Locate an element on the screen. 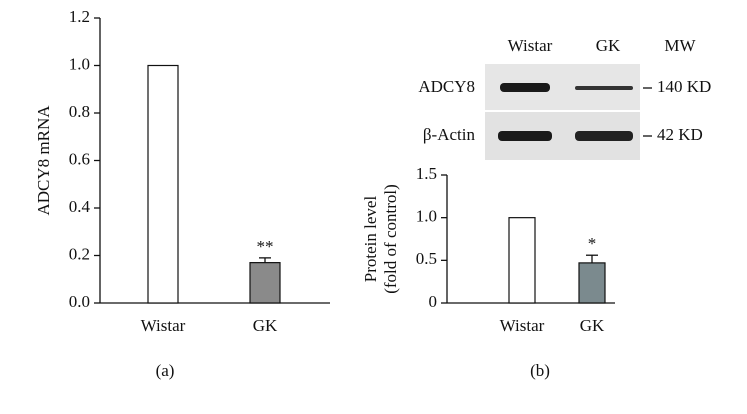 This screenshot has width=747, height=414. blot-row-label: β-Actin is located at coordinates (449, 134).